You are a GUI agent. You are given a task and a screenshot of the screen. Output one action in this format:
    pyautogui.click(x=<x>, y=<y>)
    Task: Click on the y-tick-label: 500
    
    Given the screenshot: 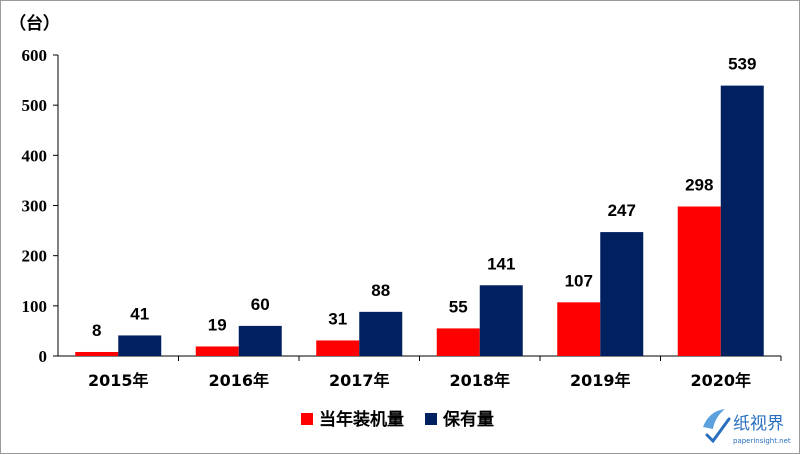 What is the action you would take?
    pyautogui.click(x=35, y=105)
    